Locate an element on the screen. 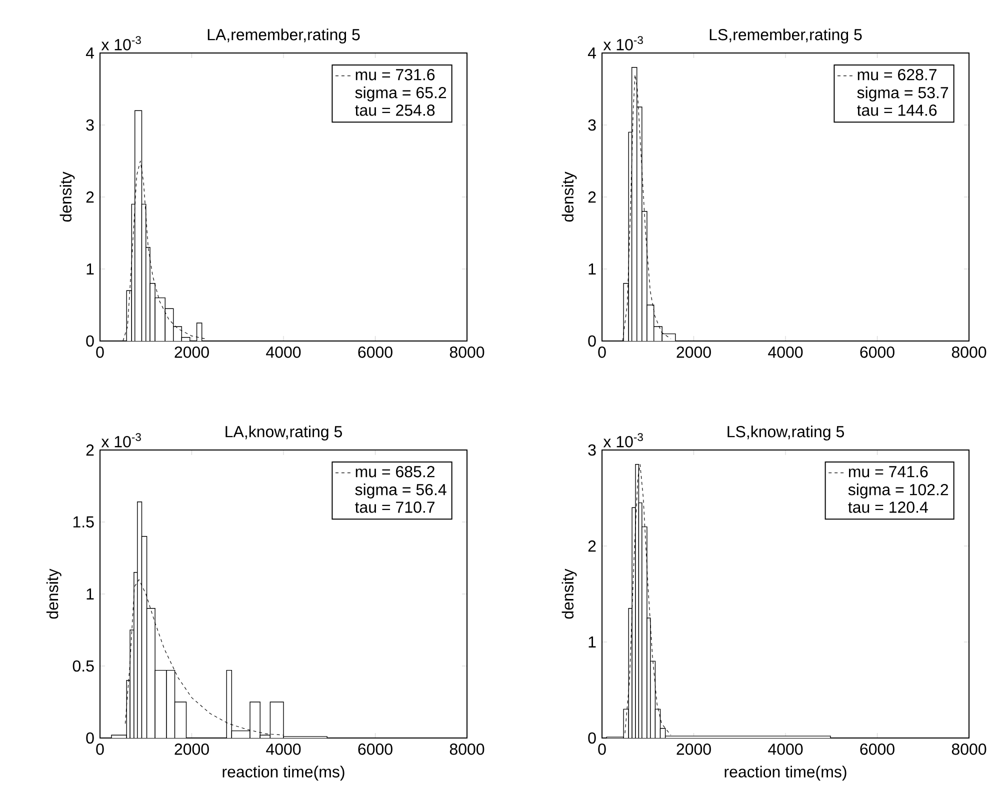 This screenshot has width=999, height=810. chart-title: LS,know,rating 5 is located at coordinates (786, 433).